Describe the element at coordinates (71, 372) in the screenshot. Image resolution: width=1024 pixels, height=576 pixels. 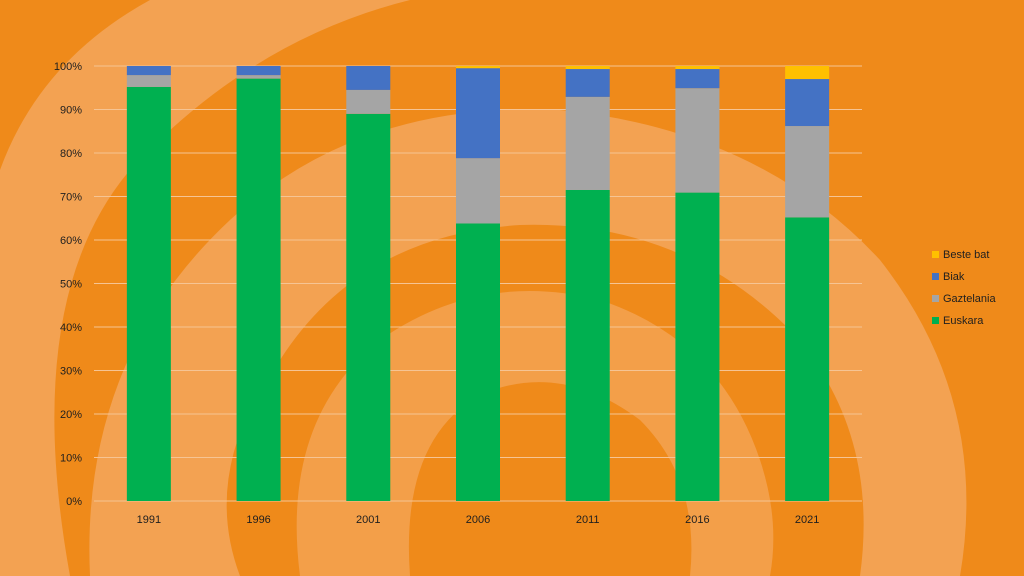
I see `y-tick-label: 30%` at that location.